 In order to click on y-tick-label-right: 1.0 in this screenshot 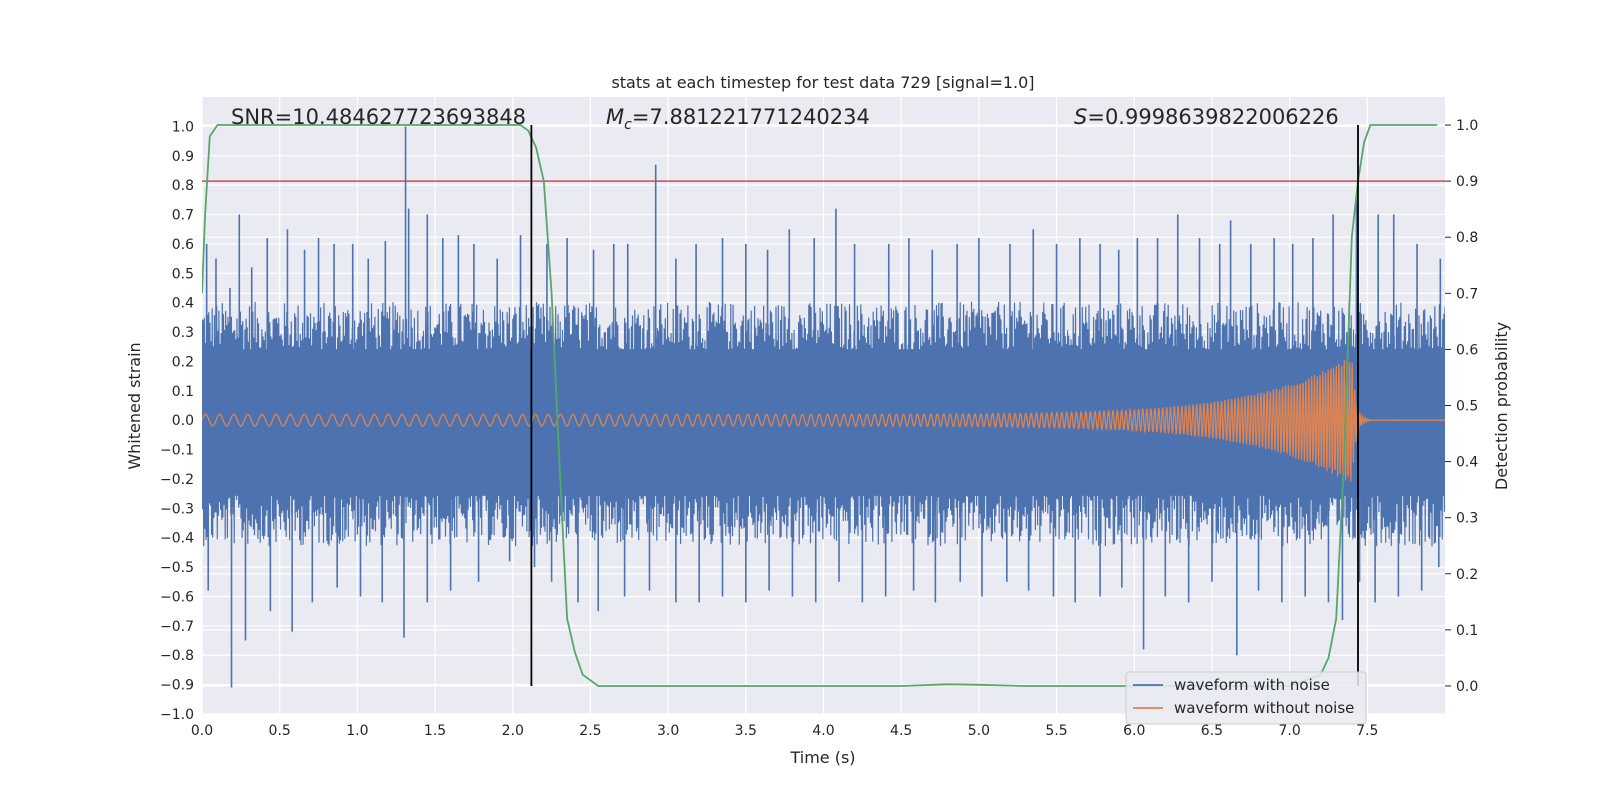, I will do `click(1467, 126)`.